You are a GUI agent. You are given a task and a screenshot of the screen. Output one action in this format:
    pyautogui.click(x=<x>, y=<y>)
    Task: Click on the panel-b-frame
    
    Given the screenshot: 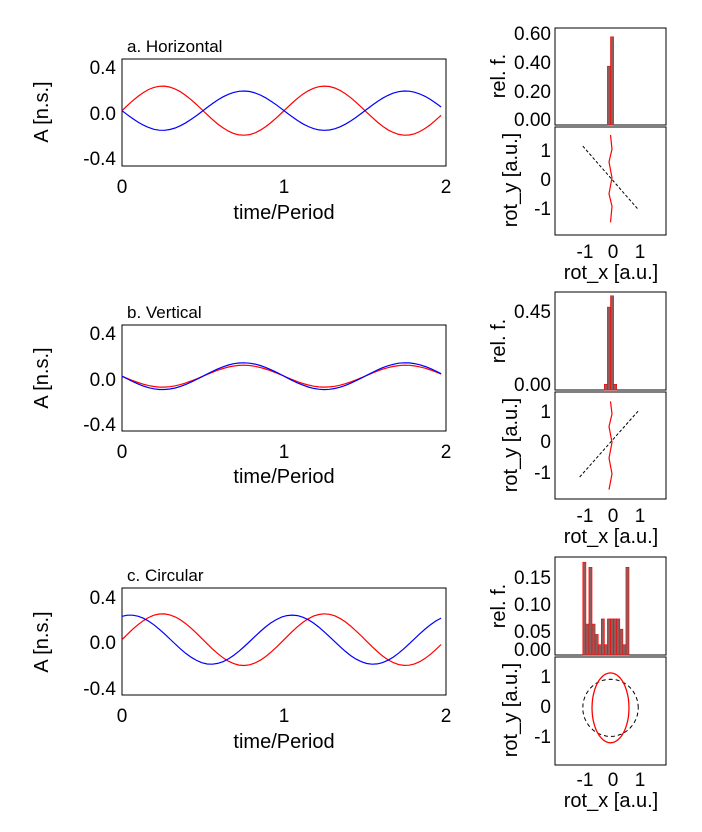 What is the action you would take?
    pyautogui.click(x=284, y=378)
    